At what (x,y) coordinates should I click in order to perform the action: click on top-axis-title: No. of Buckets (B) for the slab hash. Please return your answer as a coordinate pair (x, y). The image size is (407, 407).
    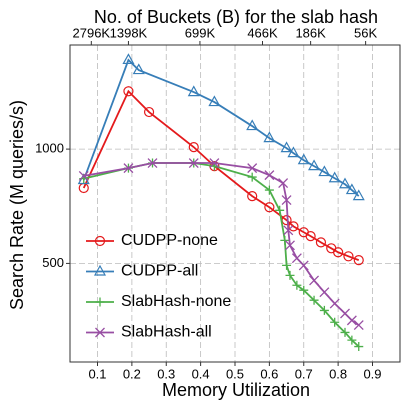
    Looking at the image, I should click on (236, 17).